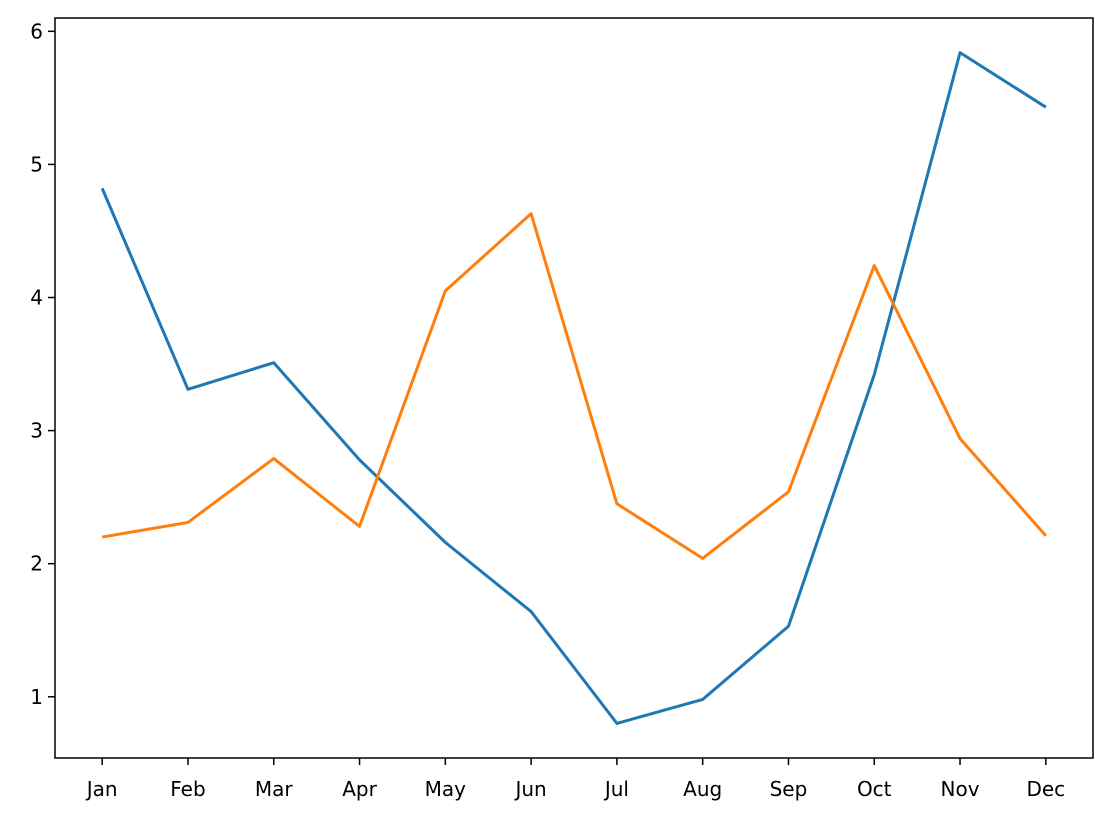 This screenshot has height=822, width=1115. Describe the element at coordinates (36, 164) in the screenshot. I see `y-tick-label: 5` at that location.